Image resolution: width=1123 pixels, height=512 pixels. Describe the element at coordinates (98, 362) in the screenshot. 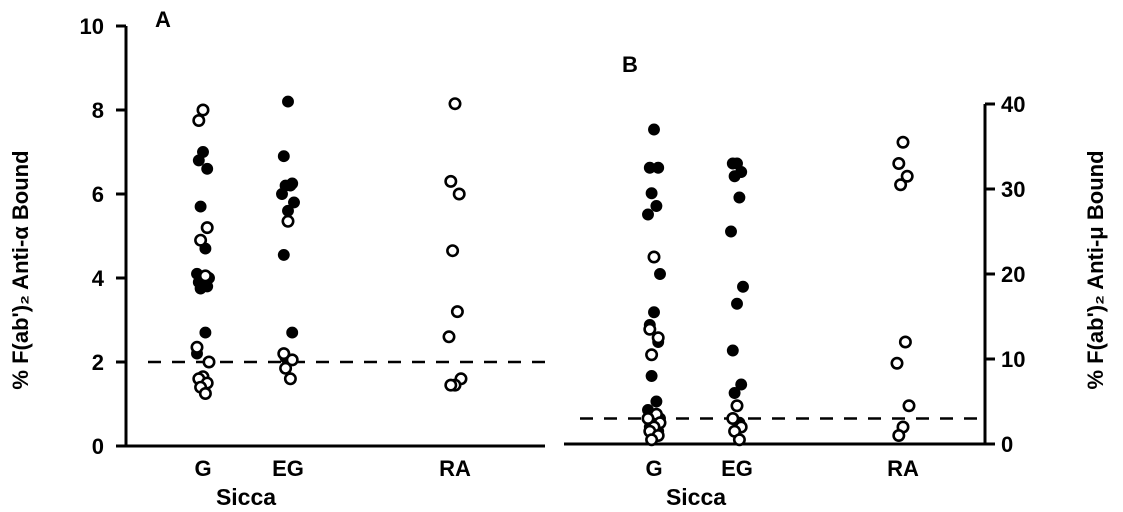

I see `y-tick-label: 2` at that location.